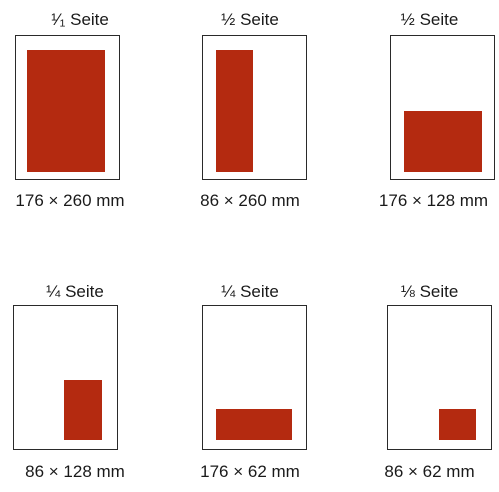 This screenshot has height=492, width=499. Describe the element at coordinates (75, 471) in the screenshot. I see `format-dimensions: 86 × 128 mm` at that location.